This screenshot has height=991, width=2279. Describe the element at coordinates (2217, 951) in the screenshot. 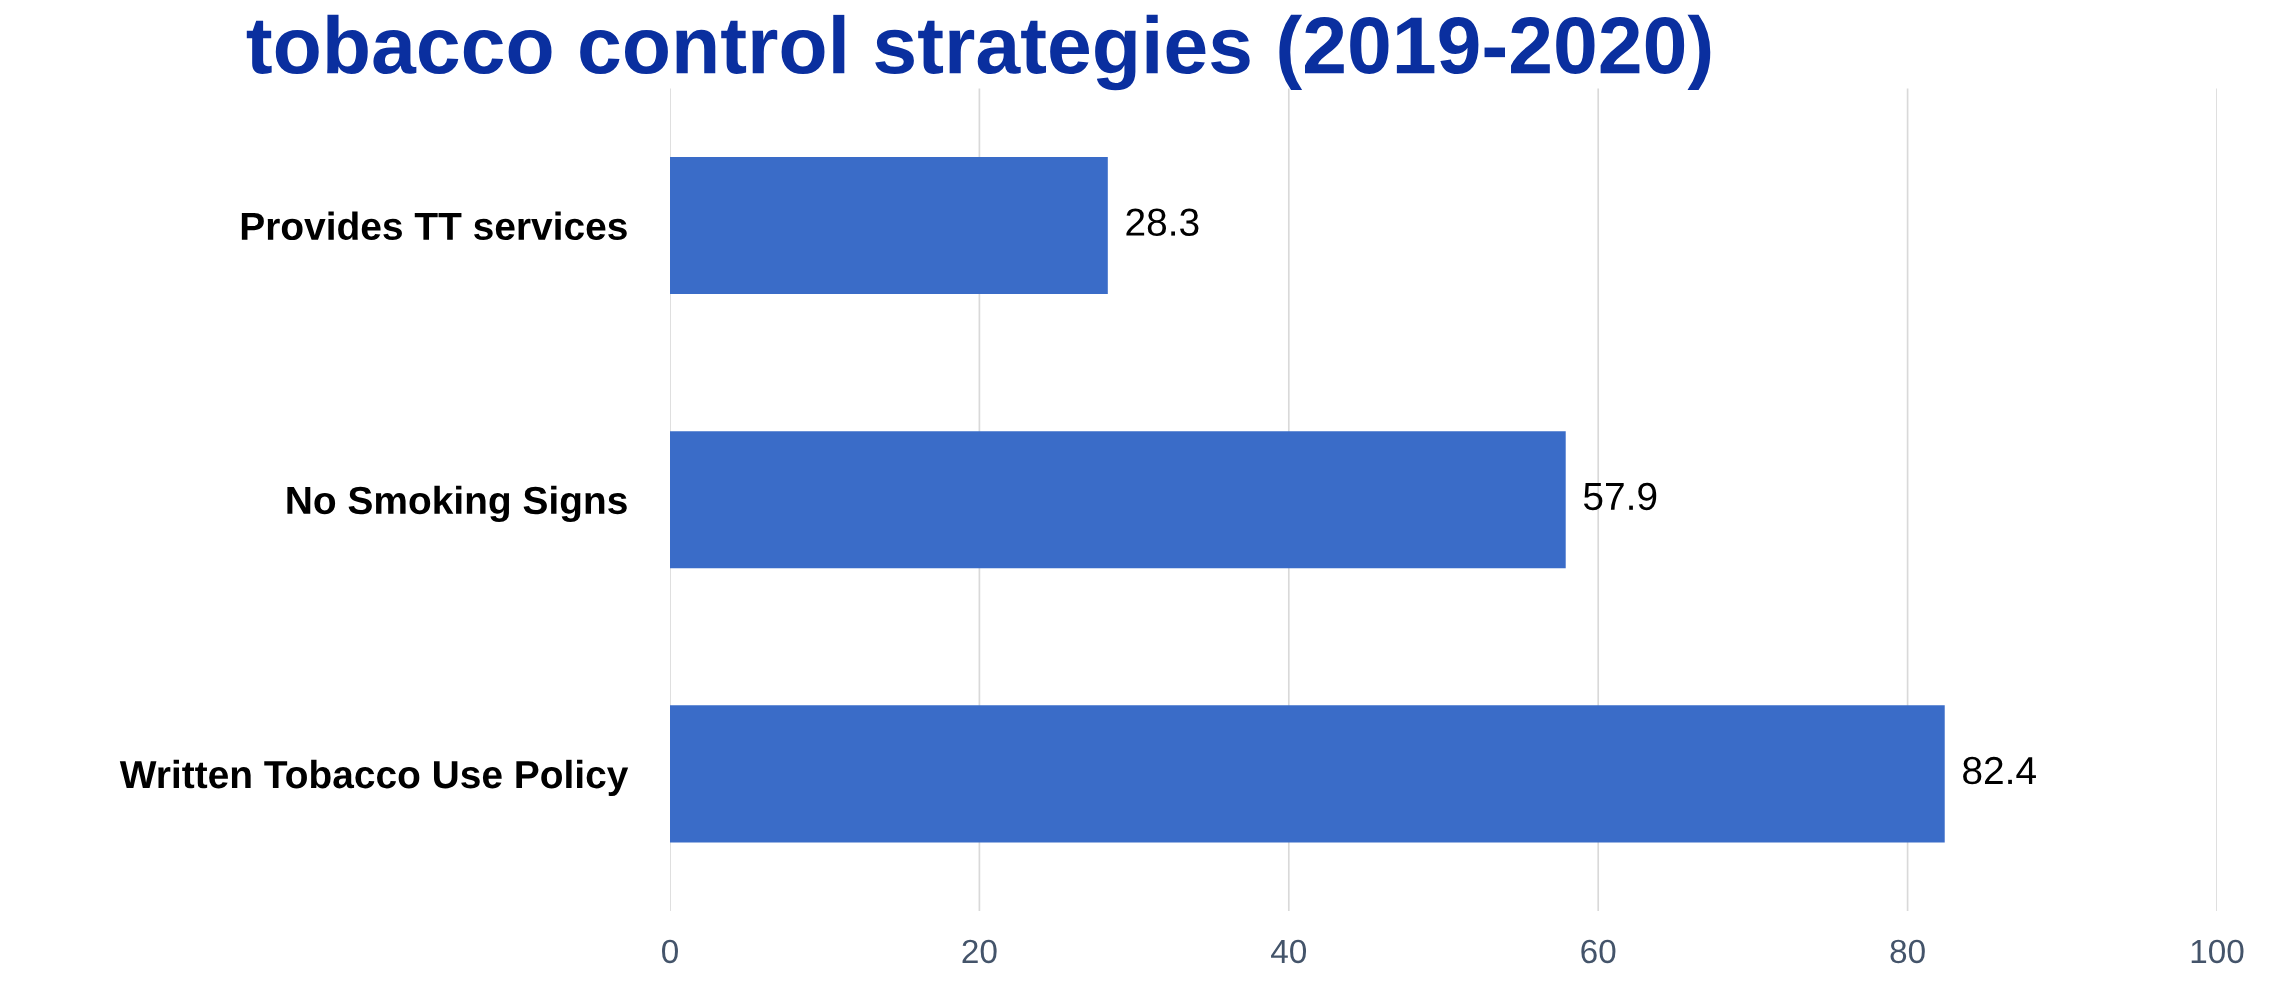

I see `x-tick-label: 100` at that location.